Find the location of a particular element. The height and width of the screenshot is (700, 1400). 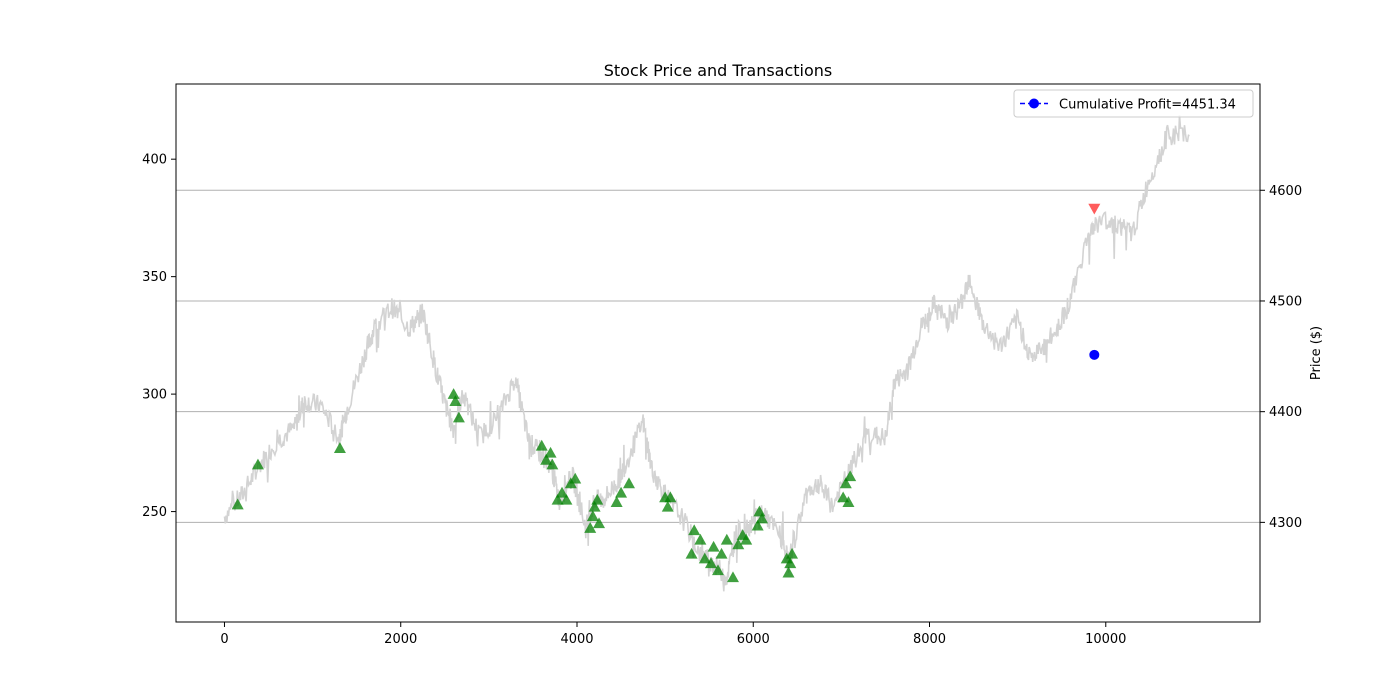

profit-series is located at coordinates (1094, 354).